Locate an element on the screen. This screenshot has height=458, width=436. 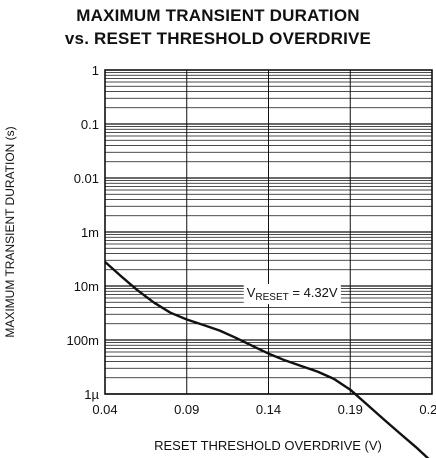
annotation-background is located at coordinates (292, 294).